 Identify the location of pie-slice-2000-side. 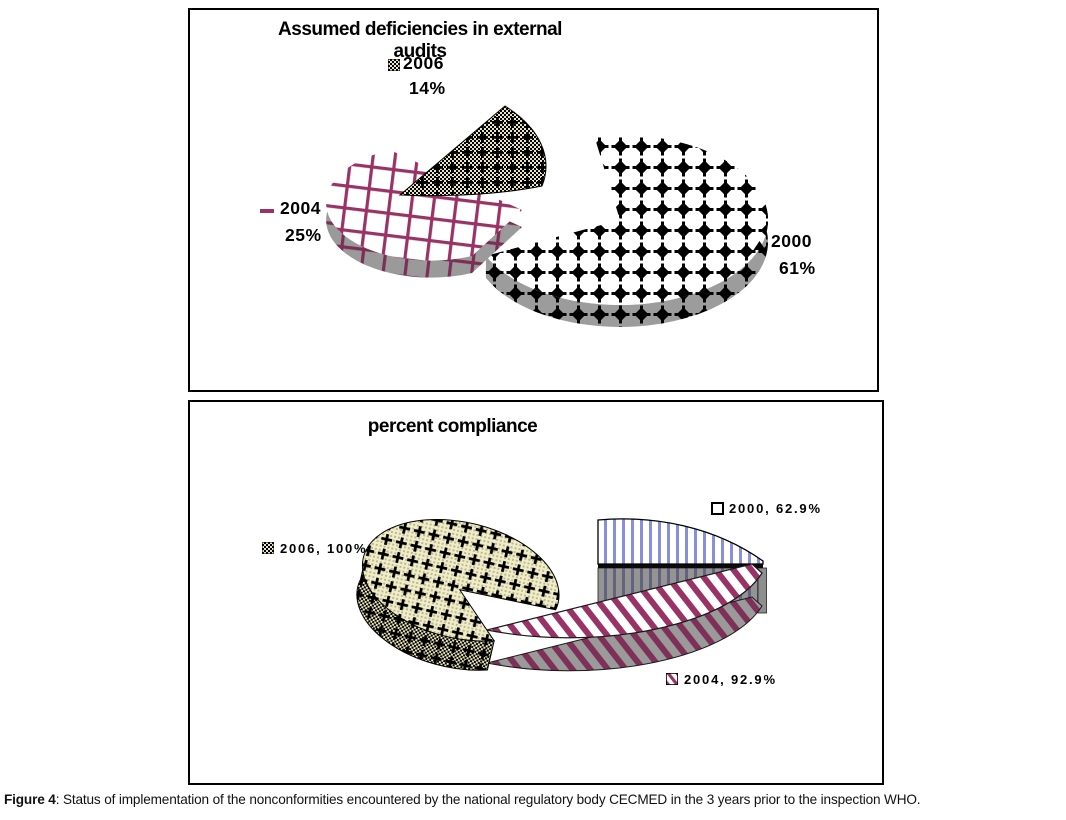
(627, 267).